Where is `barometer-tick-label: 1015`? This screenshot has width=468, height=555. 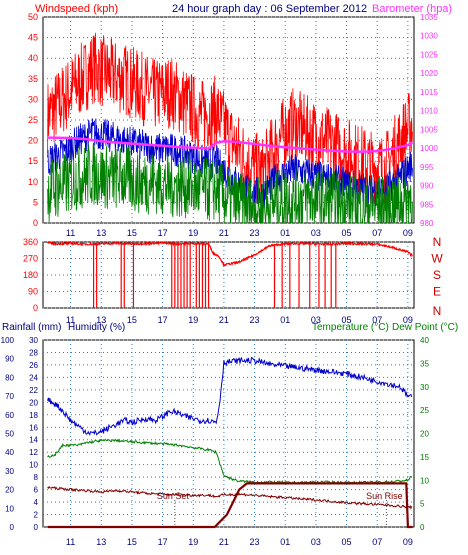
barometer-tick-label: 1015 is located at coordinates (429, 92).